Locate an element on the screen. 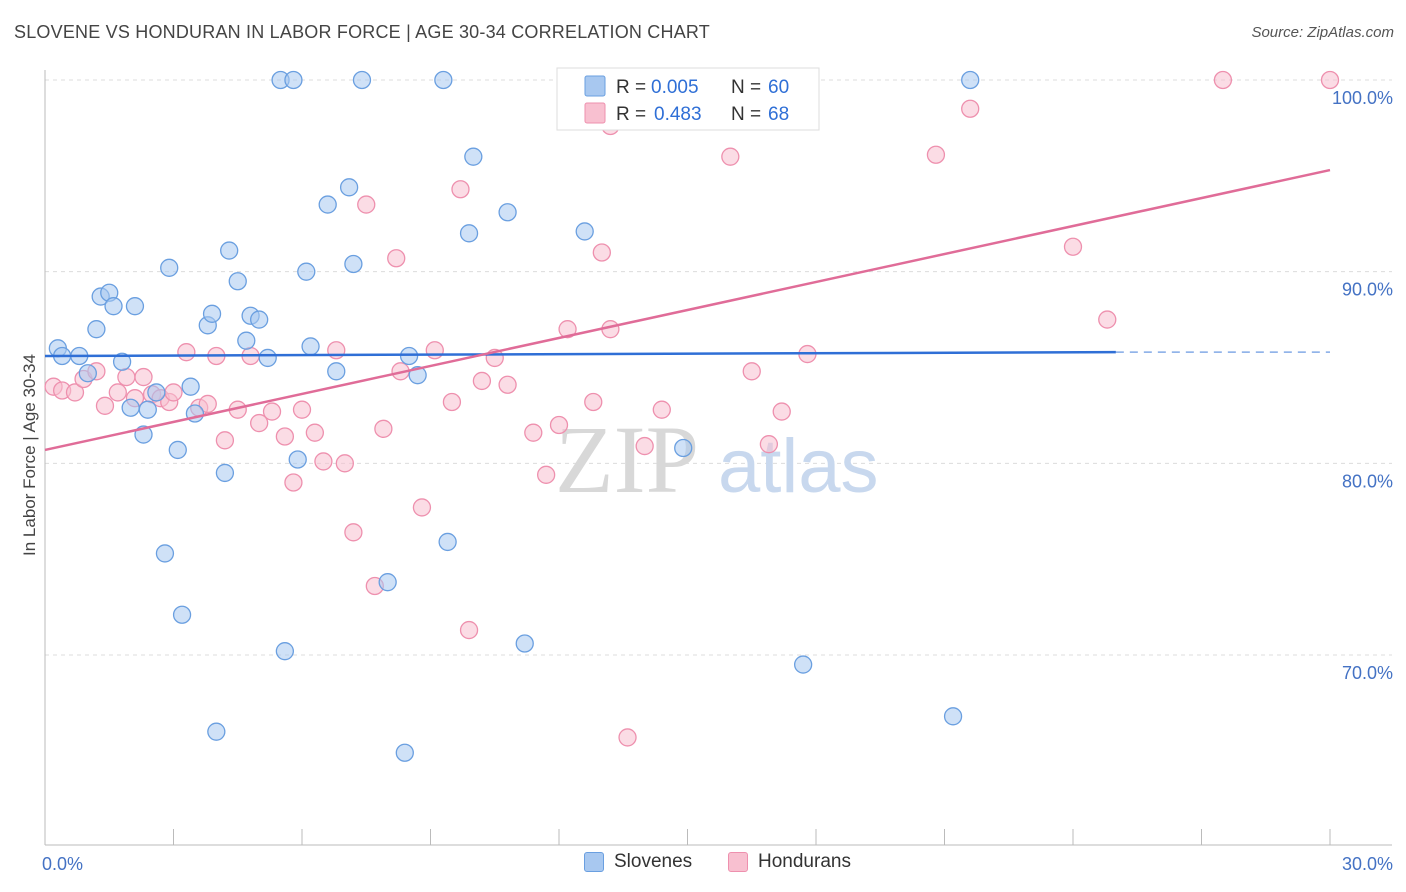 The image size is (1406, 892). legend-n-value-2: 68 is located at coordinates (778, 114).